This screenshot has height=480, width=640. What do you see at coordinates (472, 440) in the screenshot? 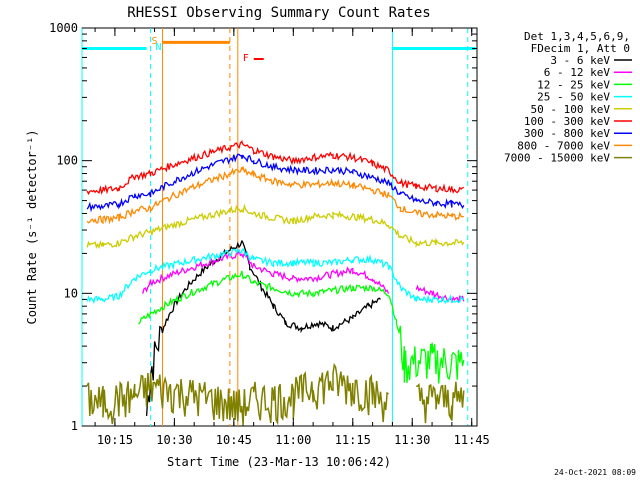
I see `x-tick-label-7: 11:45` at bounding box center [472, 440].